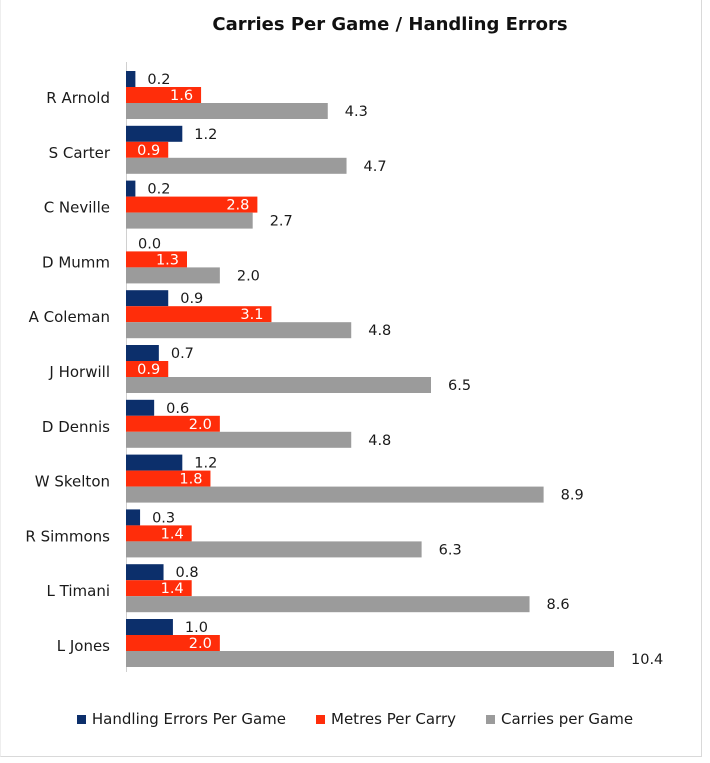 The image size is (710, 763). What do you see at coordinates (491, 719) in the screenshot?
I see `legend-swatch-carries-per-game` at bounding box center [491, 719].